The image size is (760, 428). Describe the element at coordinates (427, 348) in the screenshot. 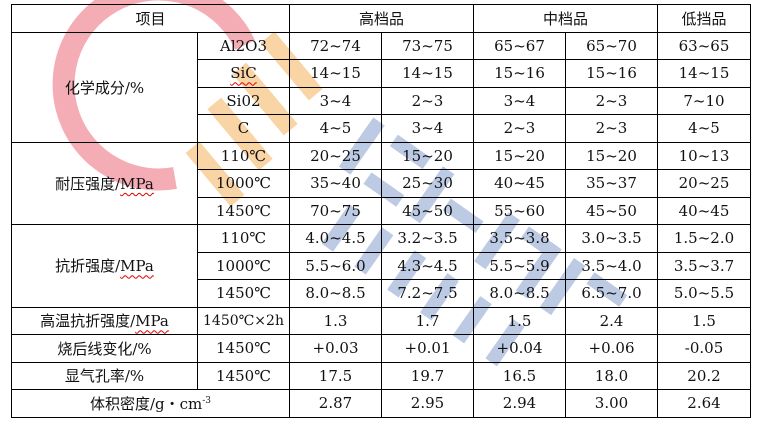

I see `value-cell: +0.01` at that location.